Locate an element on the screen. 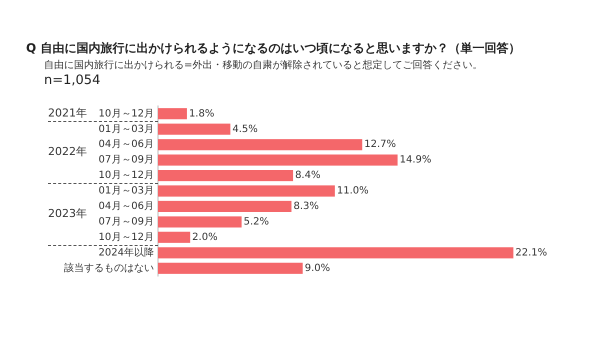 The image size is (600, 338). chart-subtitle: 自由に国内旅行に出かけられる=外出・移動の自粛が解除されていると想定してご回答ください。 is located at coordinates (263, 65).